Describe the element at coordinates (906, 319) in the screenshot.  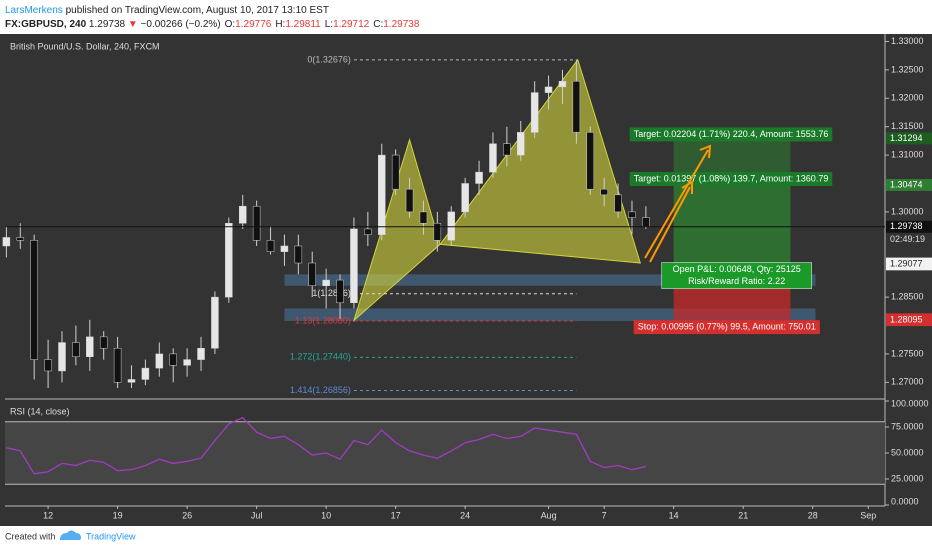
I see `price-marker-label: 1.28095` at that location.